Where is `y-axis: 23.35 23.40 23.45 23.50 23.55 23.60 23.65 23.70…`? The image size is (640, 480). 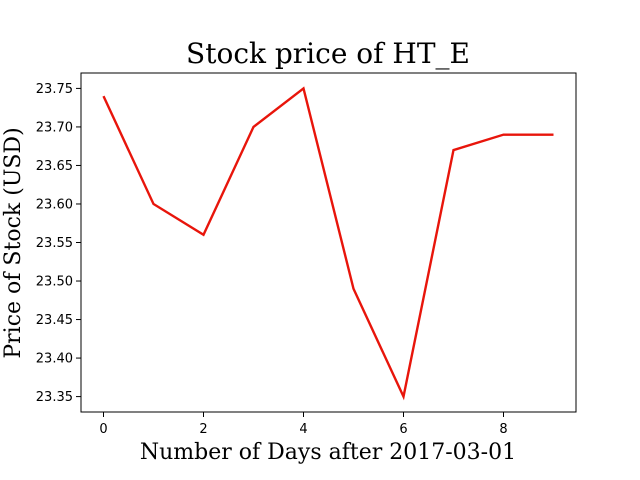 y-axis: 23.35 23.40 23.45 23.50 23.55 23.60 23.65 23.70… is located at coordinates (58, 243).